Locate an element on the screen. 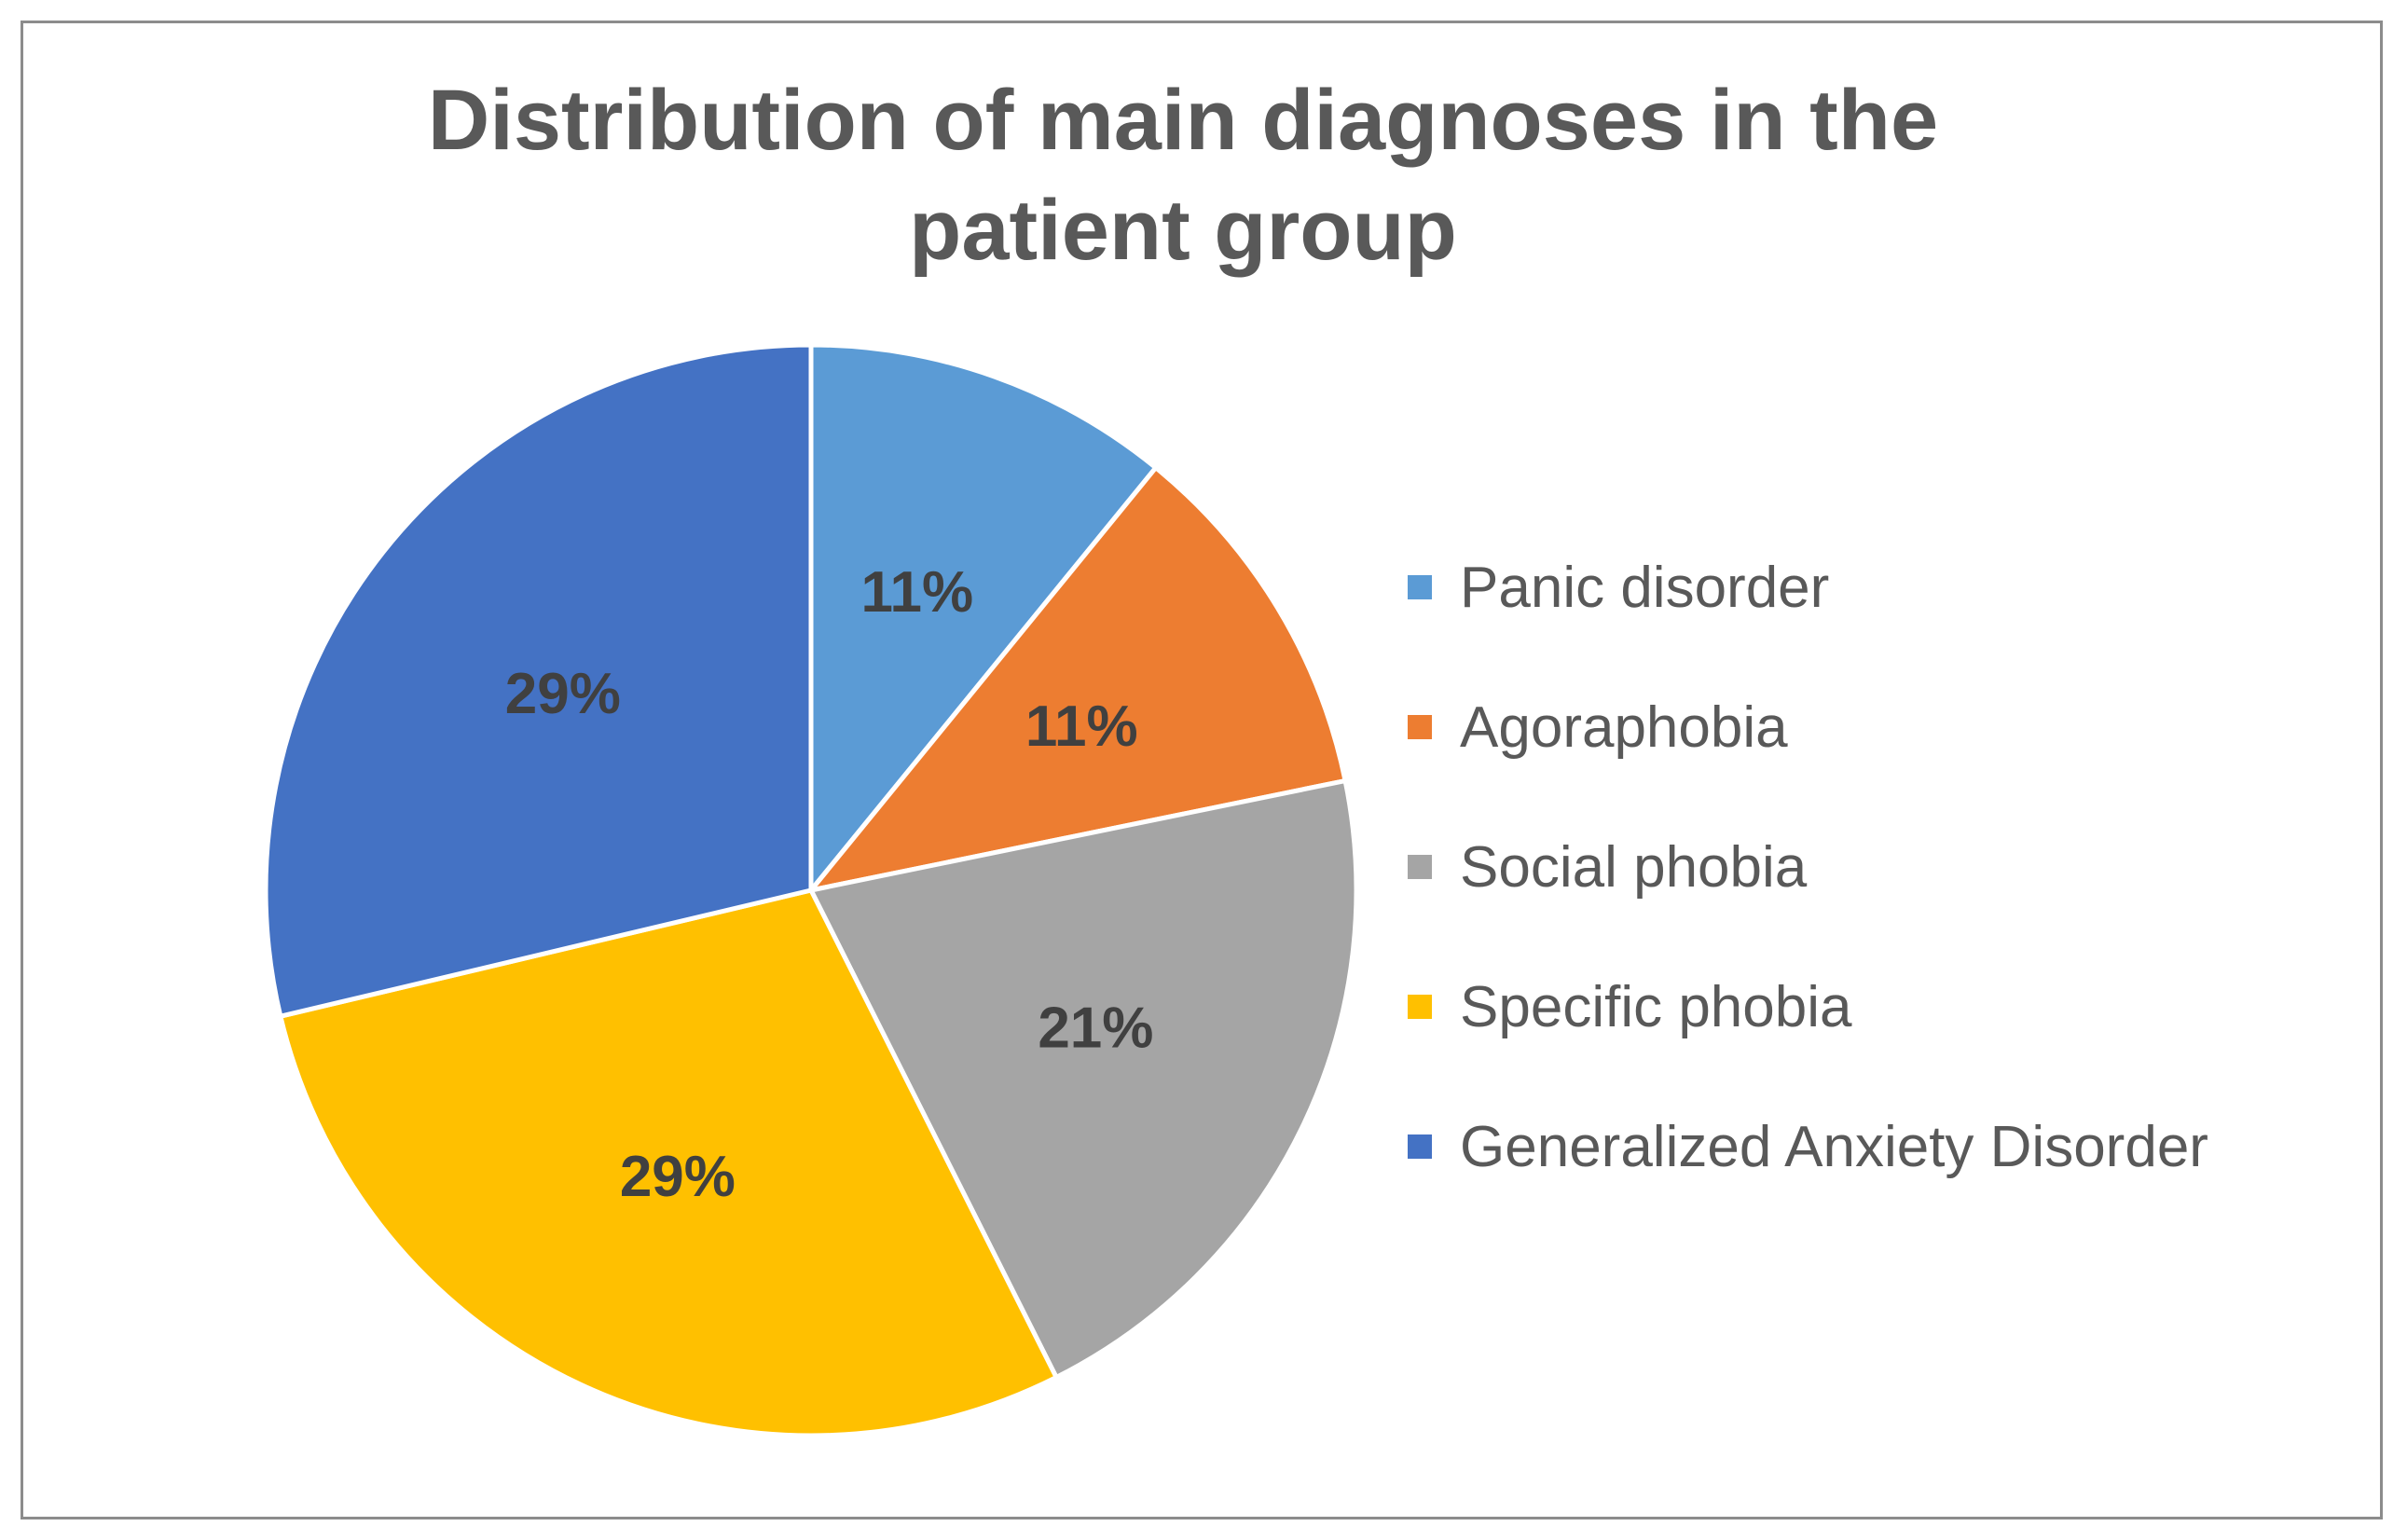 Image resolution: width=2407 pixels, height=1540 pixels. legend-item-generalized-anxiety-disorder: Generalized Anxiety Disorder is located at coordinates (1808, 1147).